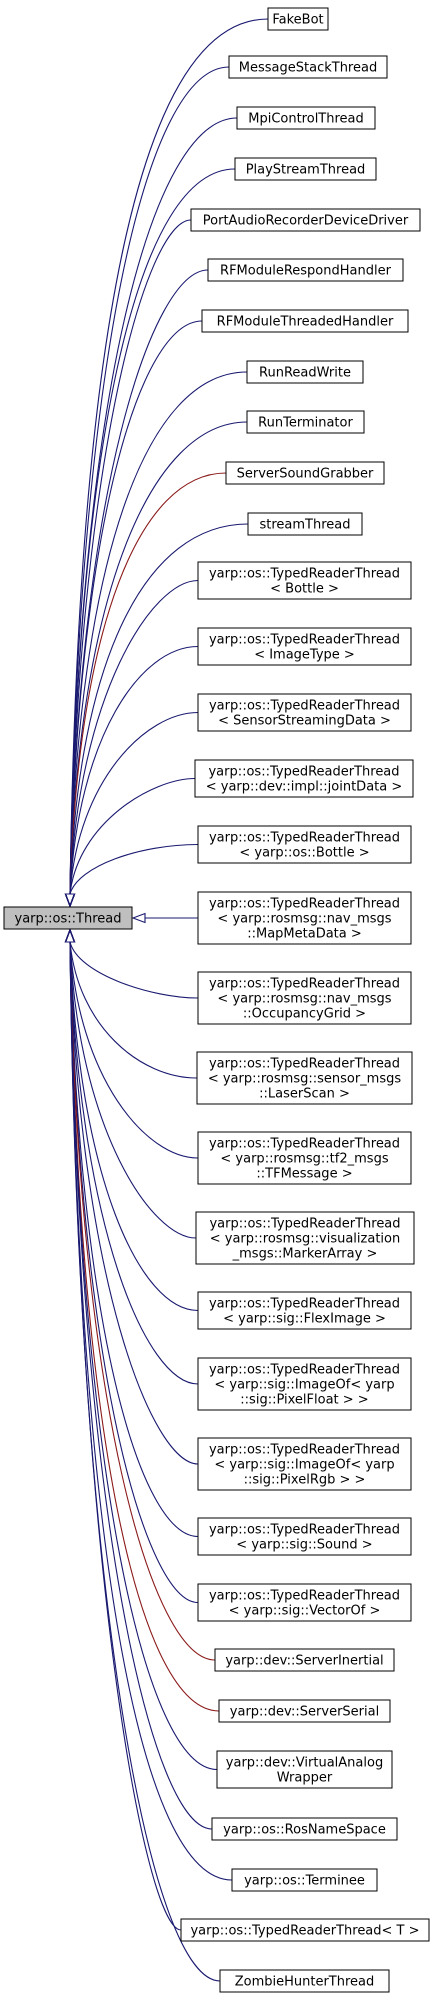  I want to click on class-node: yarp::os::RosNameSpace, so click(304, 1829).